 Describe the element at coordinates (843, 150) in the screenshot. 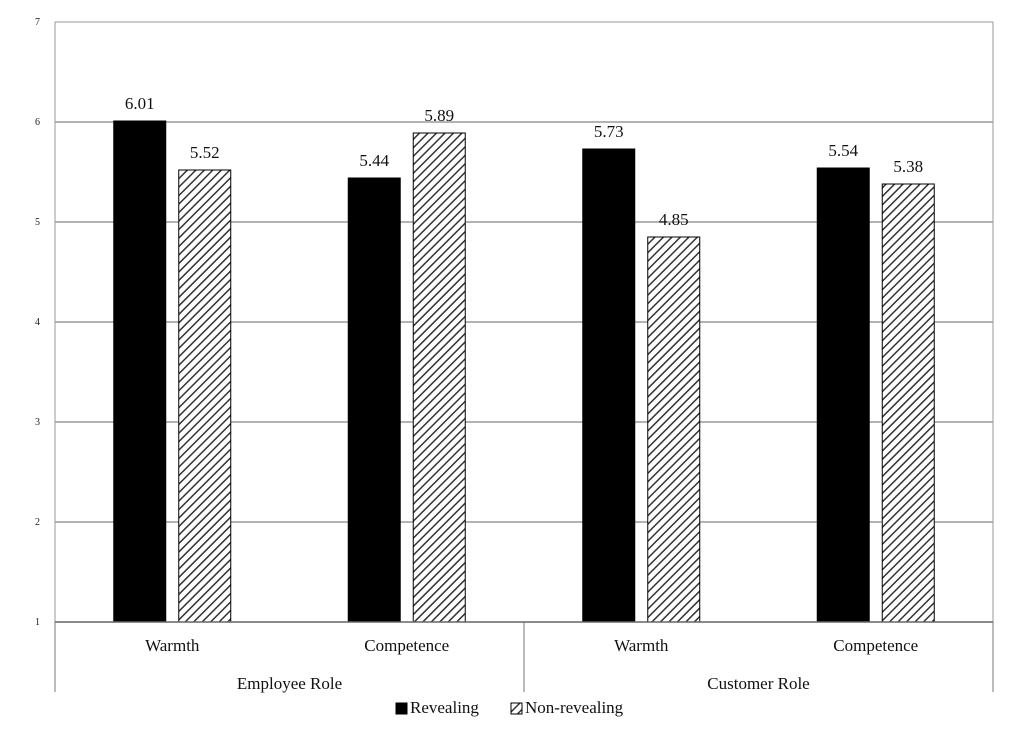

I see `data-label: 5.54` at that location.